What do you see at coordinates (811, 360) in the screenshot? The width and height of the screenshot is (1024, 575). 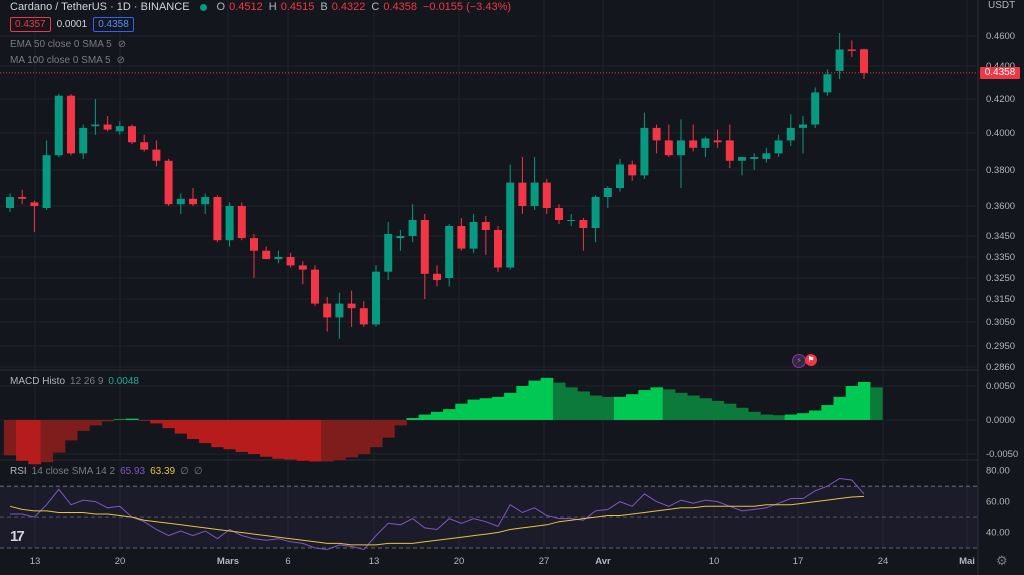 I see `flag-icon: ⚑` at bounding box center [811, 360].